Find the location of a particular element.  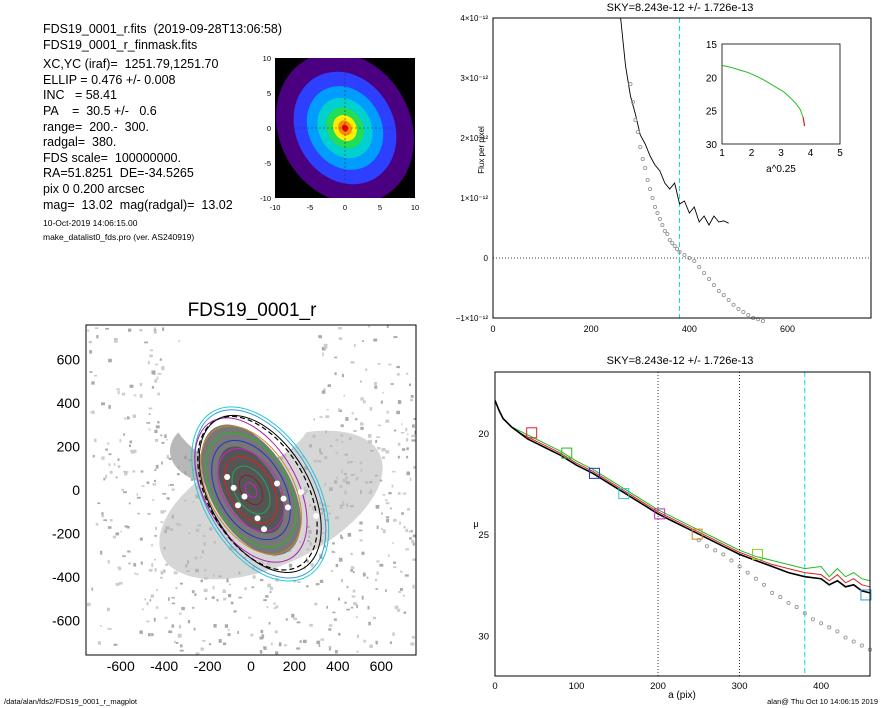

inset-xtick: 5 is located at coordinates (840, 153).